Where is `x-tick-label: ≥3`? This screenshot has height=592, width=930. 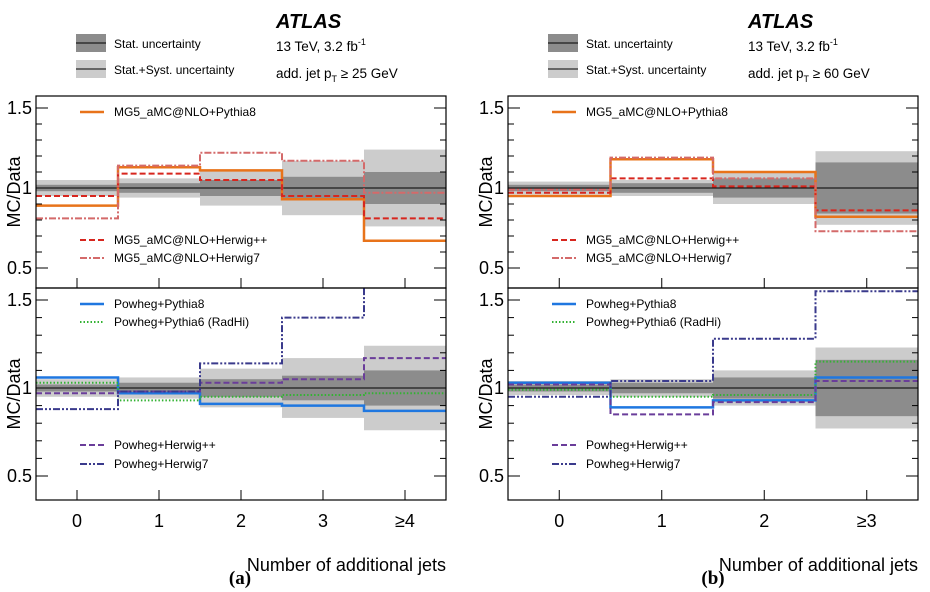 x-tick-label: ≥3 is located at coordinates (867, 521).